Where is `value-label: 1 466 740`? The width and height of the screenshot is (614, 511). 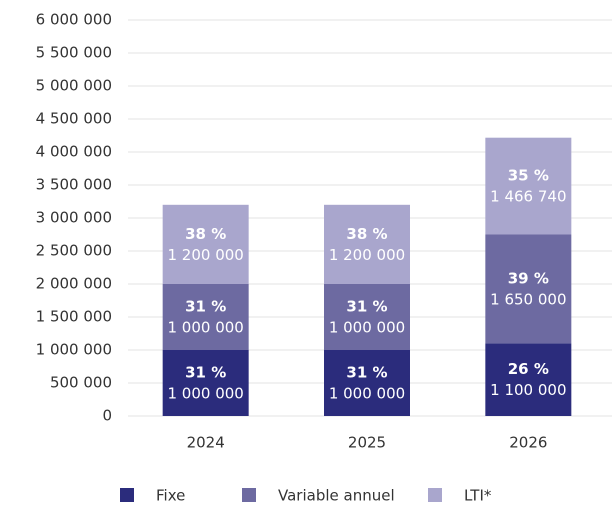 value-label: 1 466 740 is located at coordinates (528, 197).